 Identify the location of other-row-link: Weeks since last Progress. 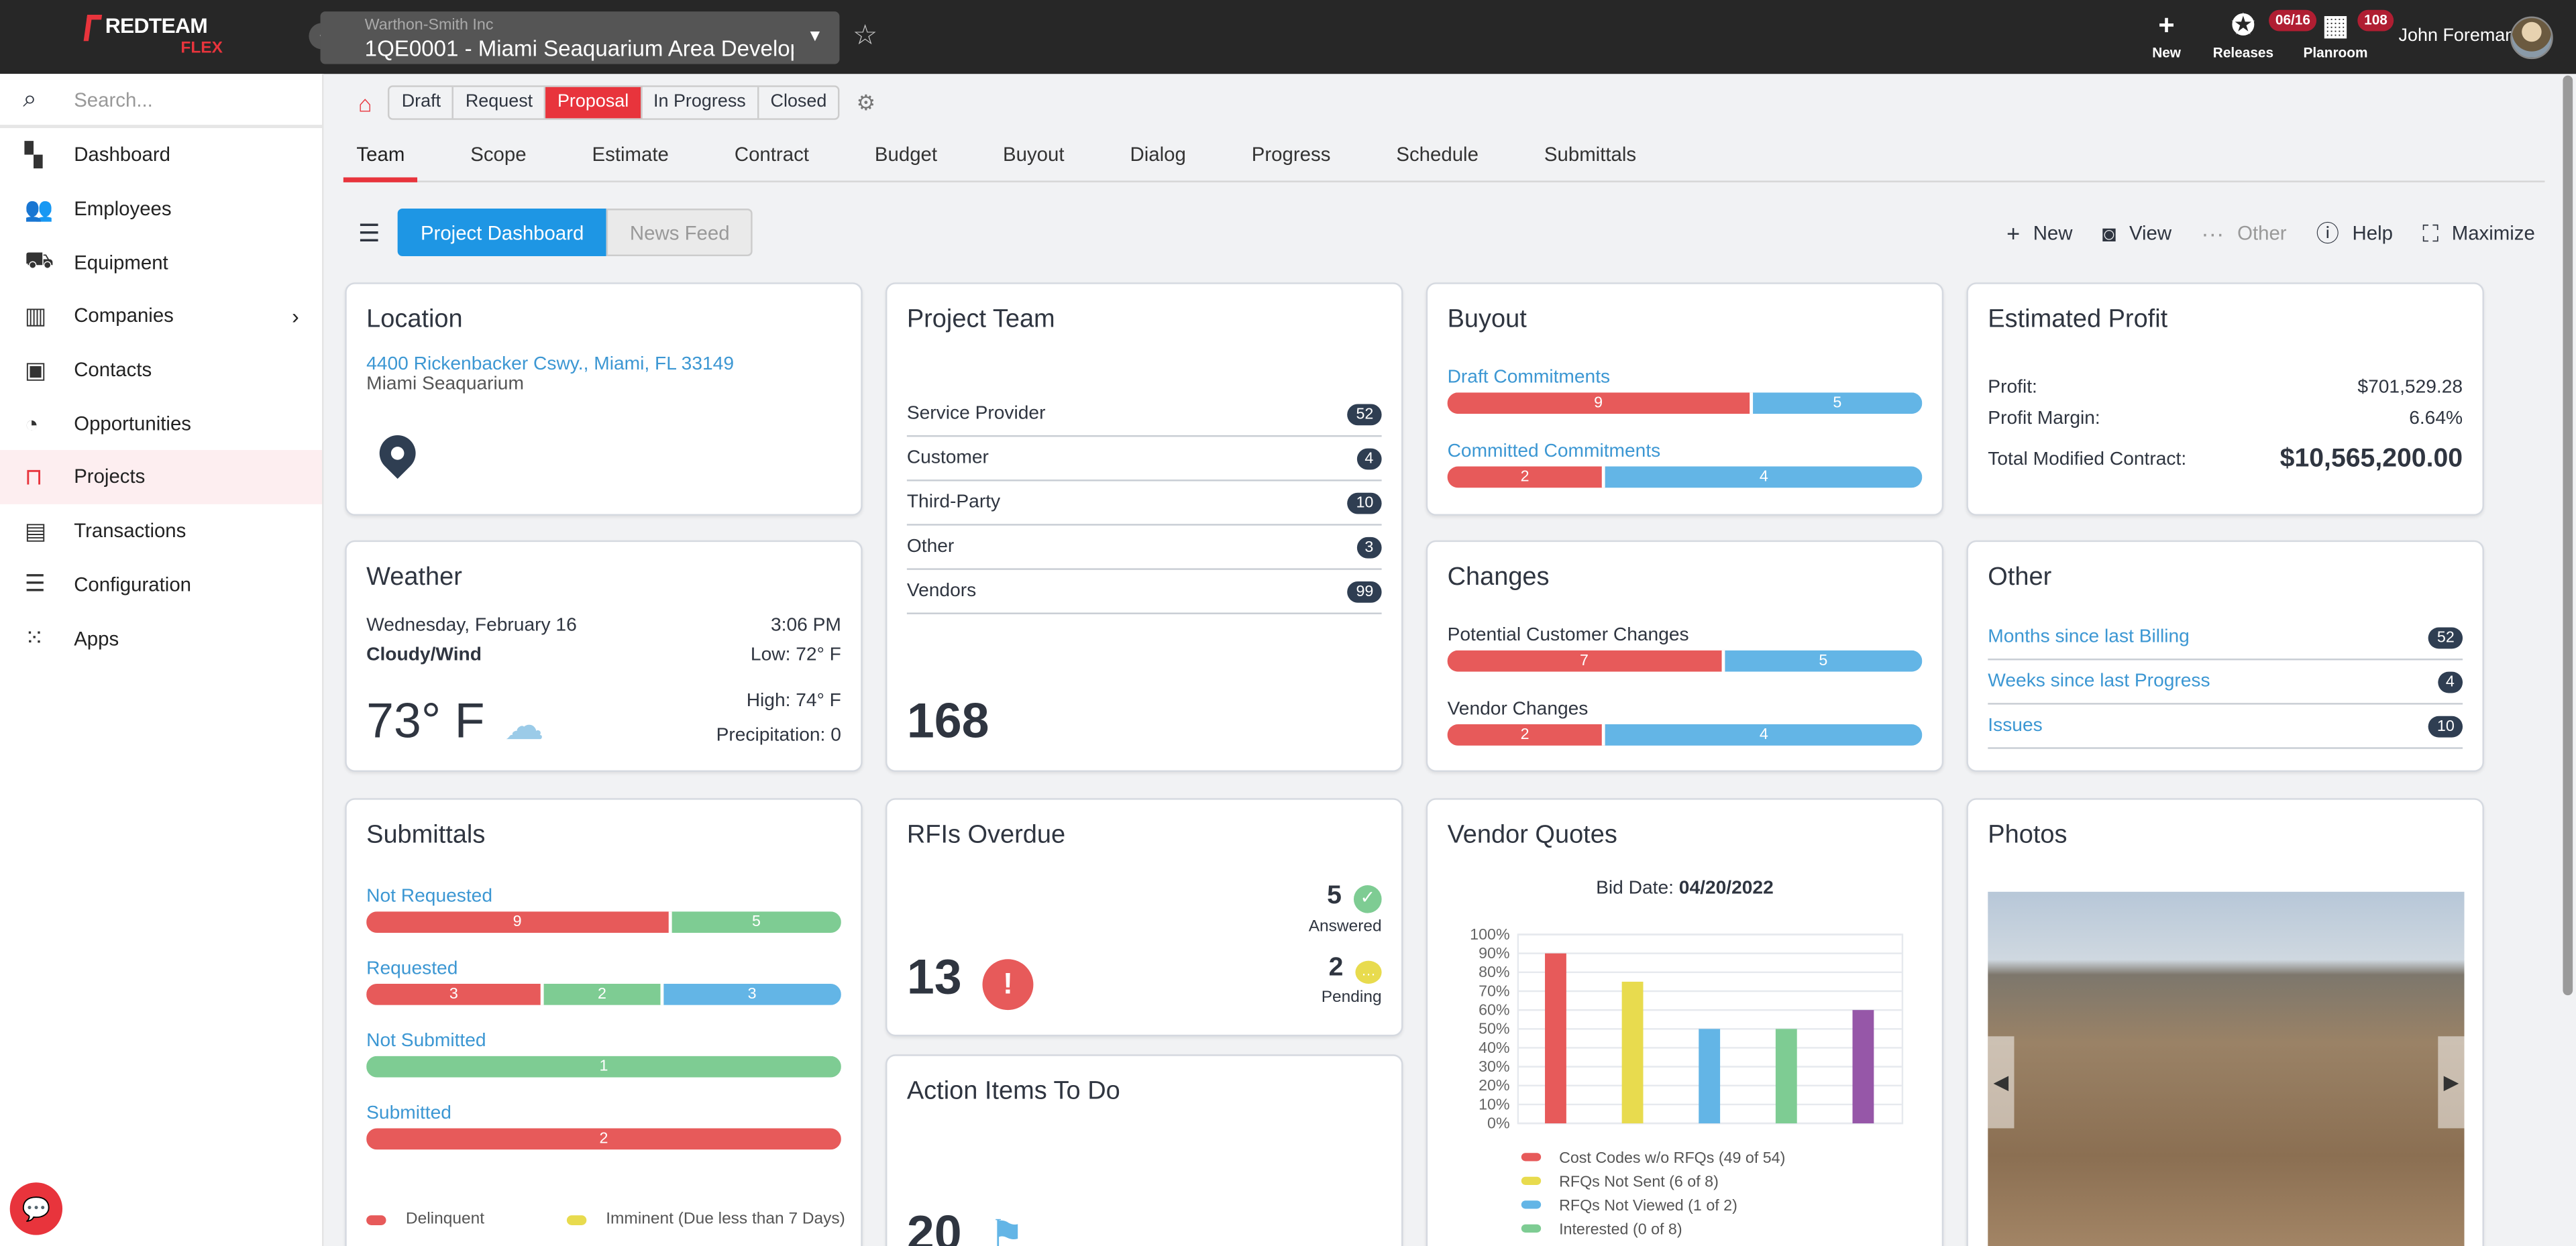
(2099, 681).